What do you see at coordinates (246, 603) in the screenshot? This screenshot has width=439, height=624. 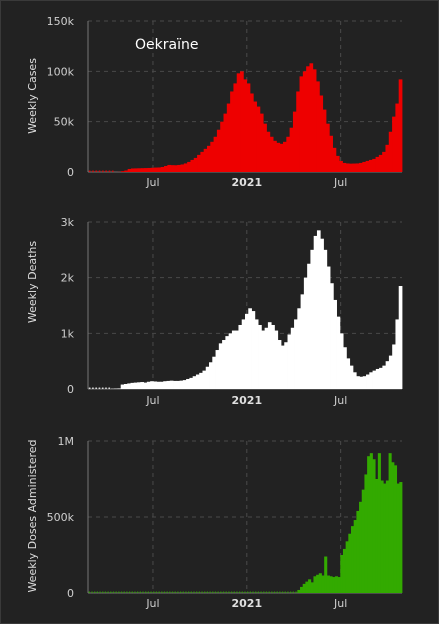 I see `x-tick-label: 2021` at bounding box center [246, 603].